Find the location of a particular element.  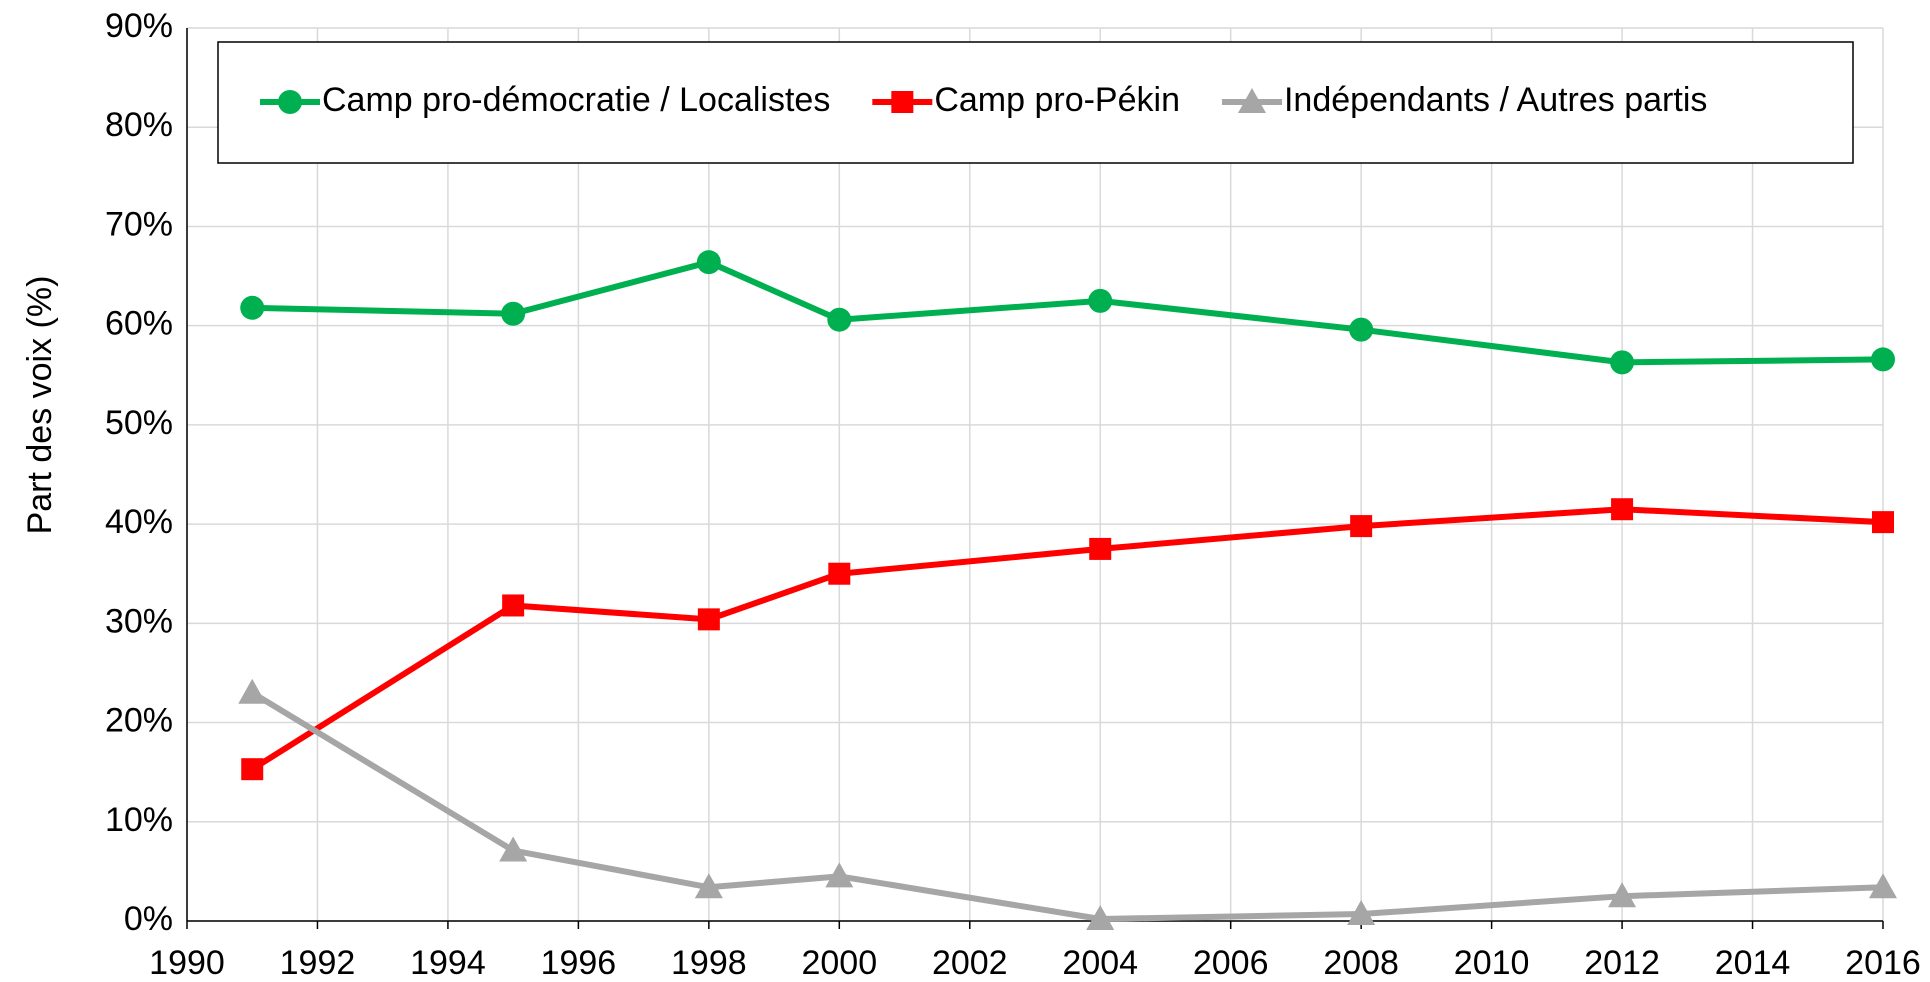

legend-label: Camp pro-démocratie / Localistes is located at coordinates (576, 100).